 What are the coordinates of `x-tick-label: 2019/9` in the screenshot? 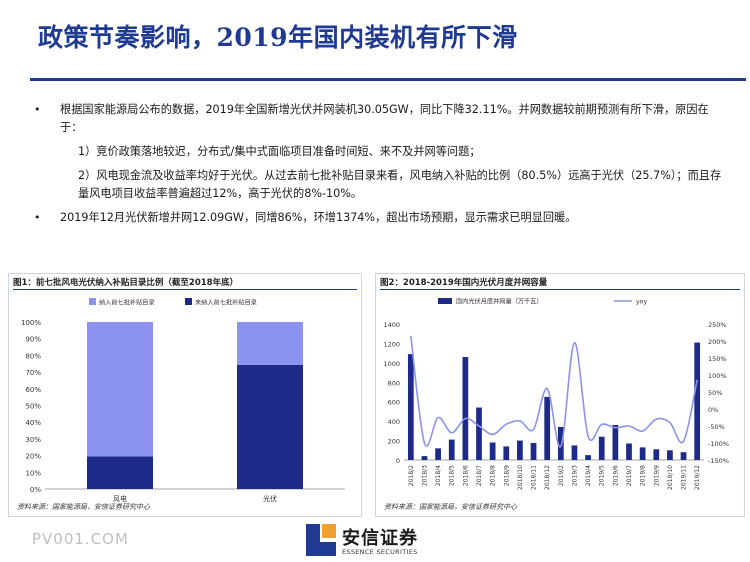 It's located at (656, 475).